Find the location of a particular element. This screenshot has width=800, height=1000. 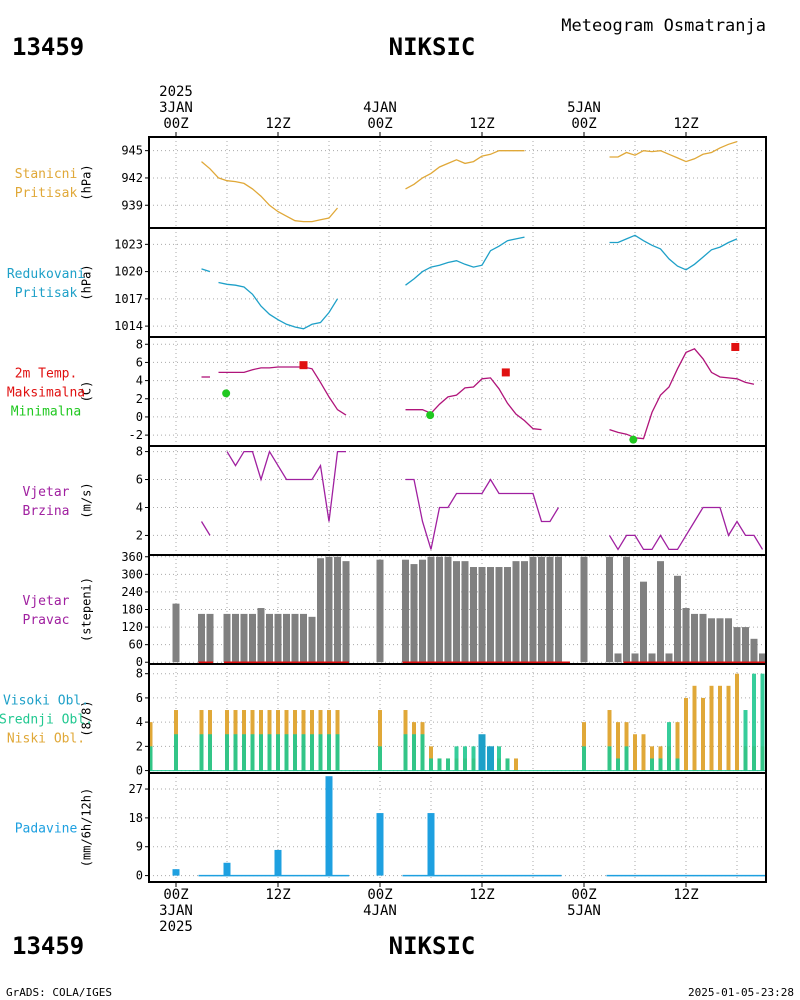

panel-title-0: Vjetar is located at coordinates (46, 601).